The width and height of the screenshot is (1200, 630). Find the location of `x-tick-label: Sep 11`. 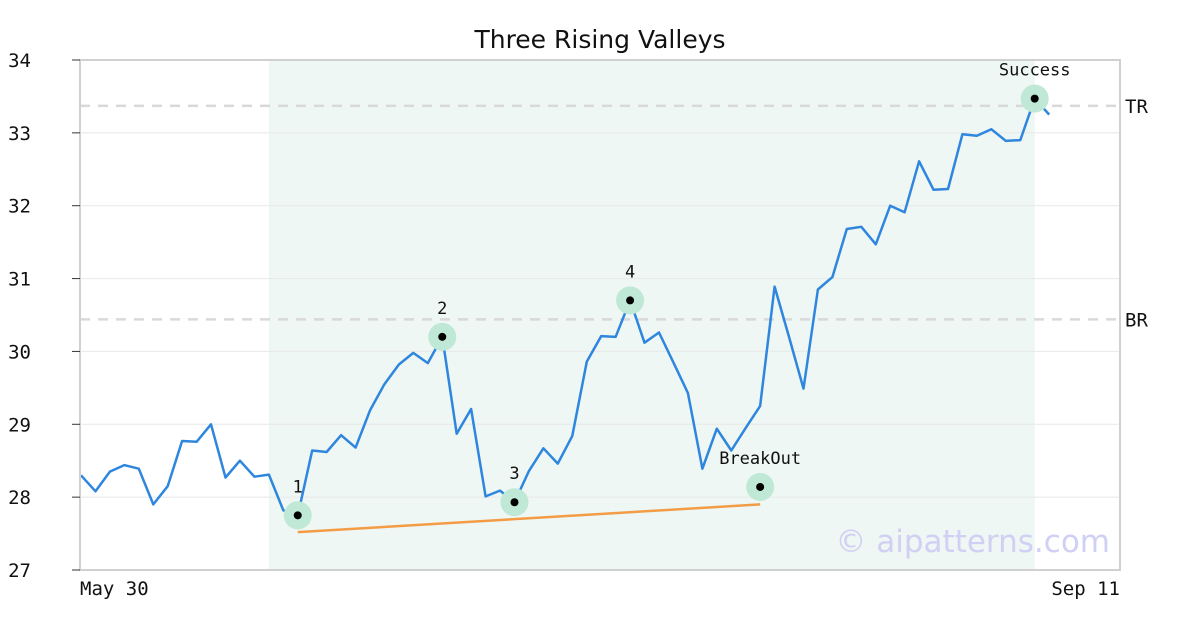

x-tick-label: Sep 11 is located at coordinates (1085, 589).